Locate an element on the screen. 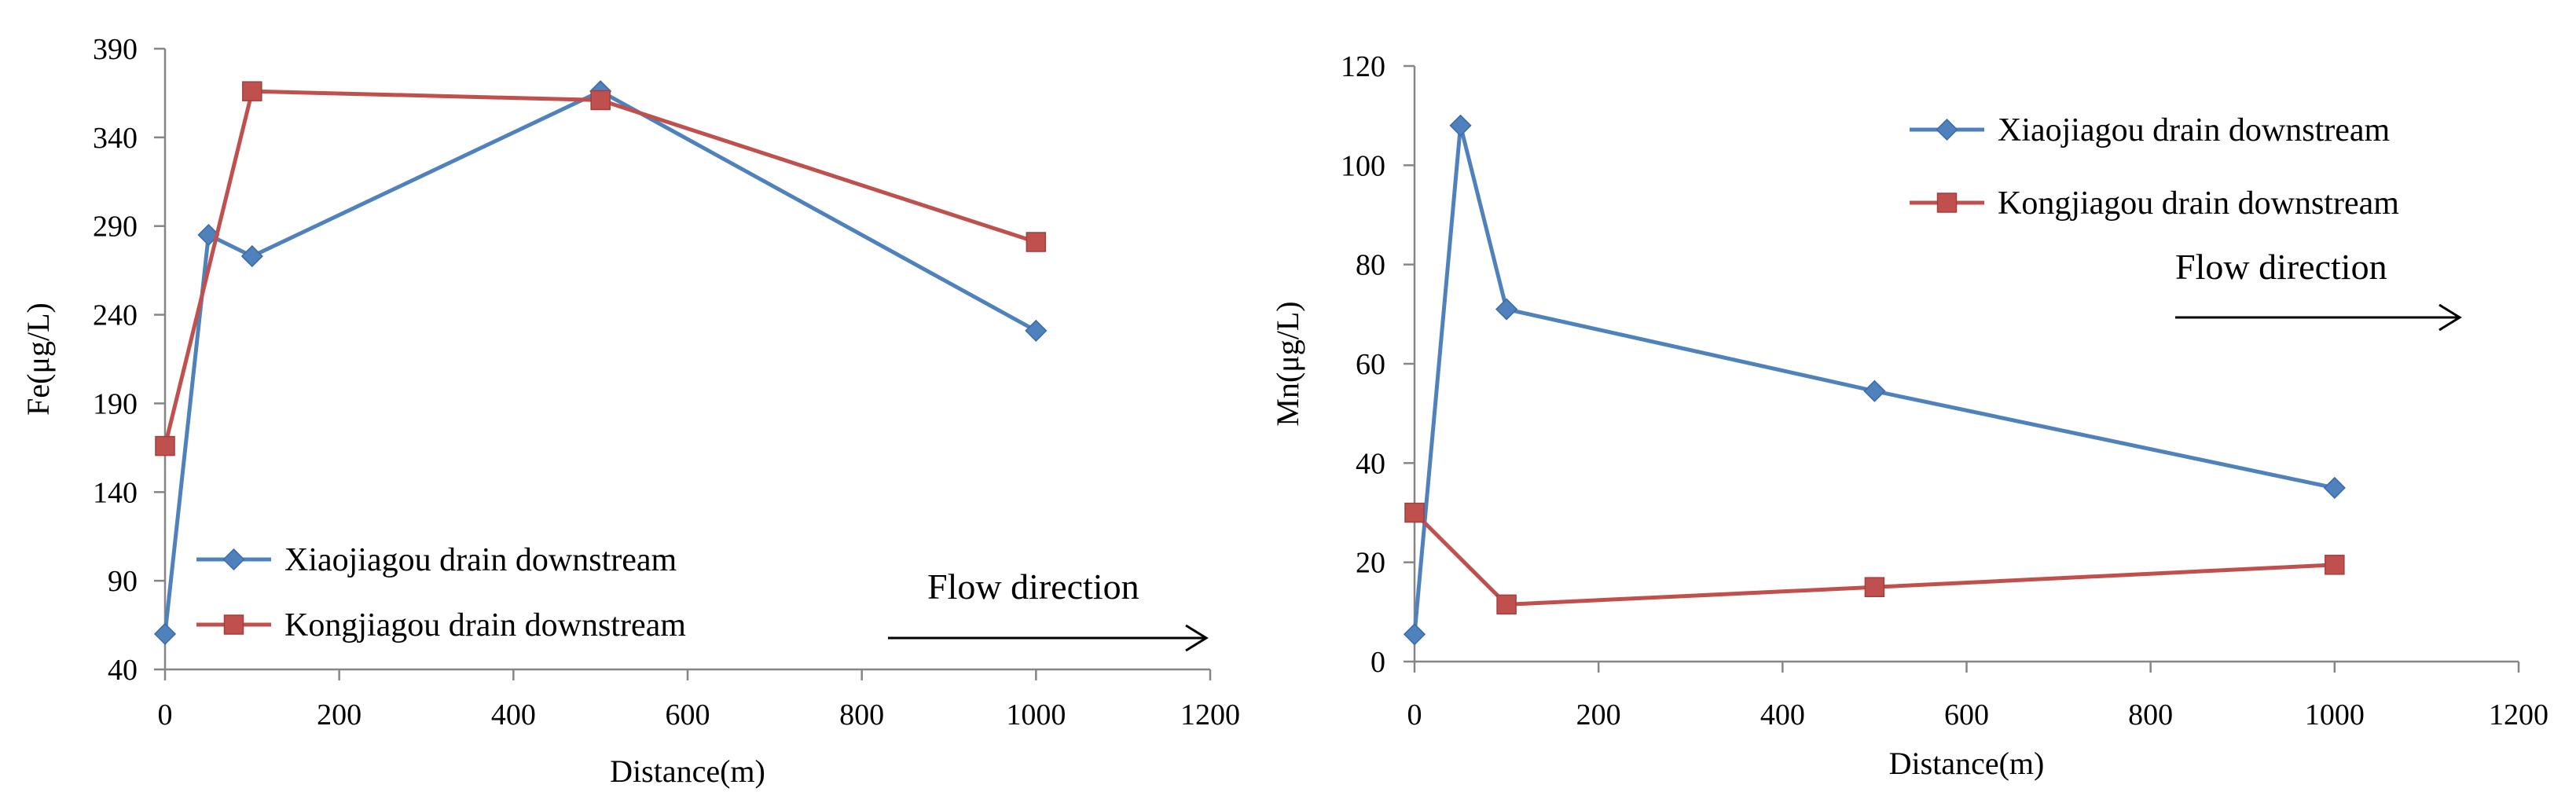  y-tick-label: 80 is located at coordinates (1370, 265).